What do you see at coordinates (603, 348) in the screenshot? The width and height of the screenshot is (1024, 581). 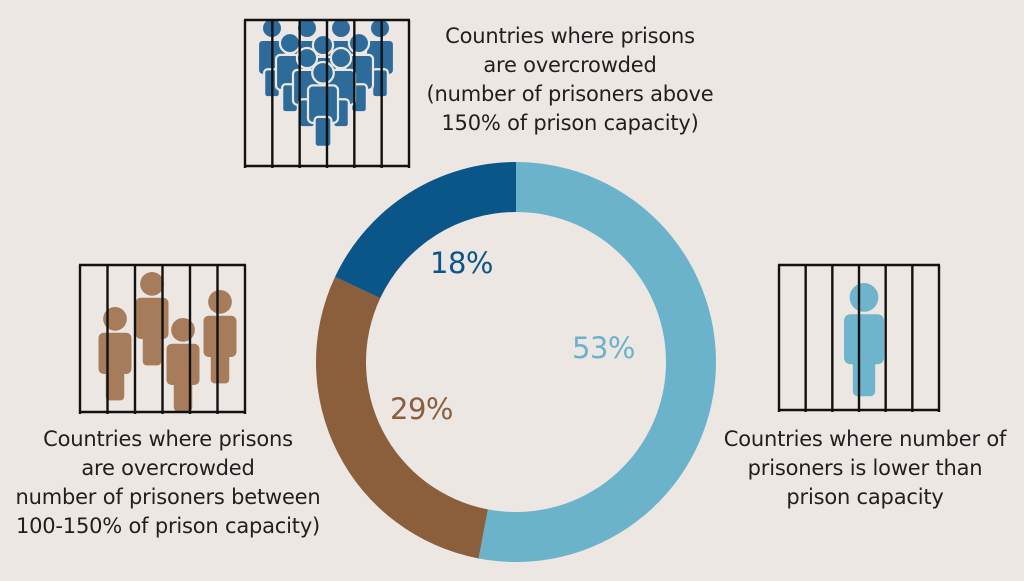 I see `label-low-percent: 53%` at bounding box center [603, 348].